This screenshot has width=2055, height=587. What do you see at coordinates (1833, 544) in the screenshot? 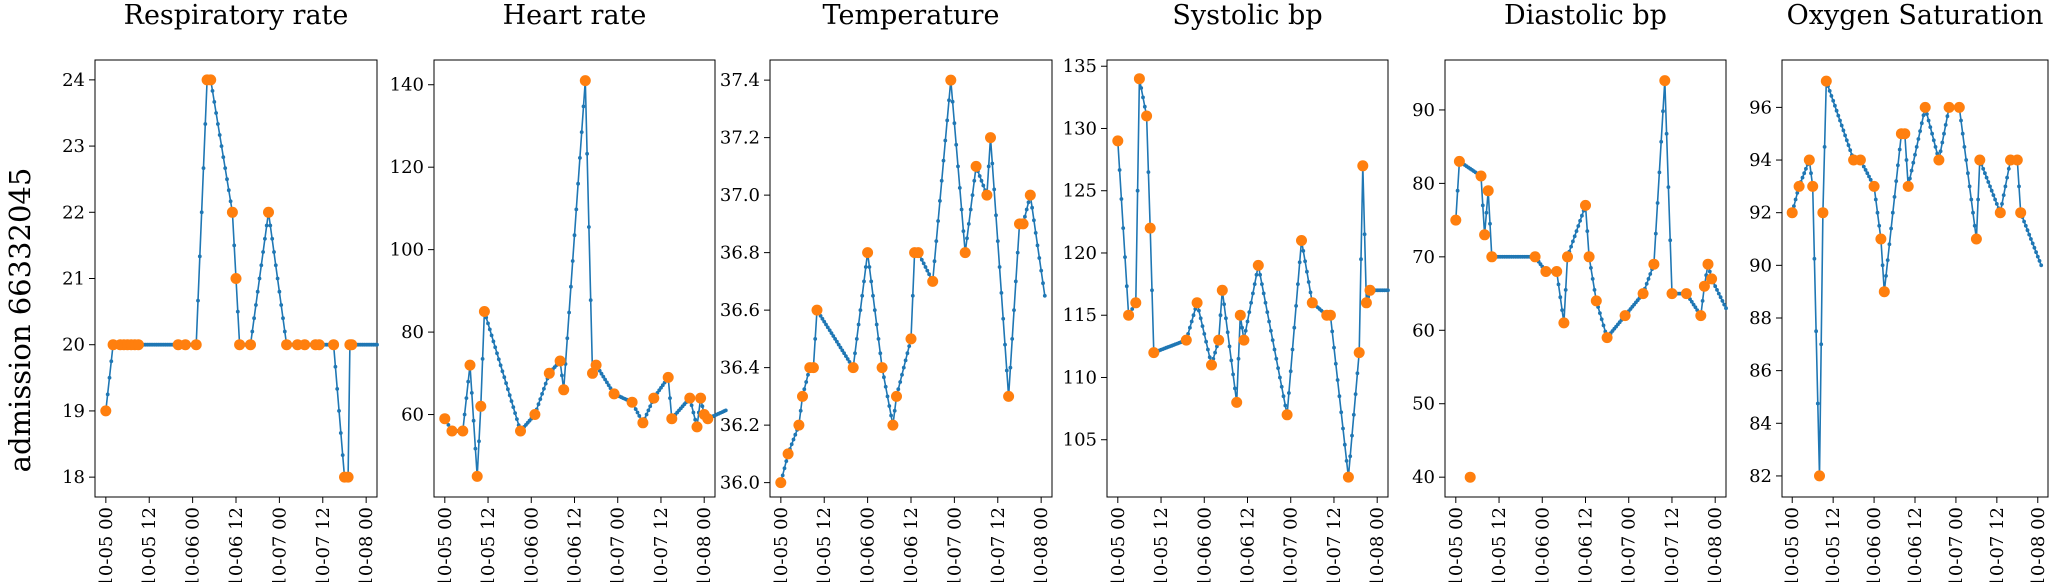
I see `x-tick-label: 10-05 12` at bounding box center [1833, 544].